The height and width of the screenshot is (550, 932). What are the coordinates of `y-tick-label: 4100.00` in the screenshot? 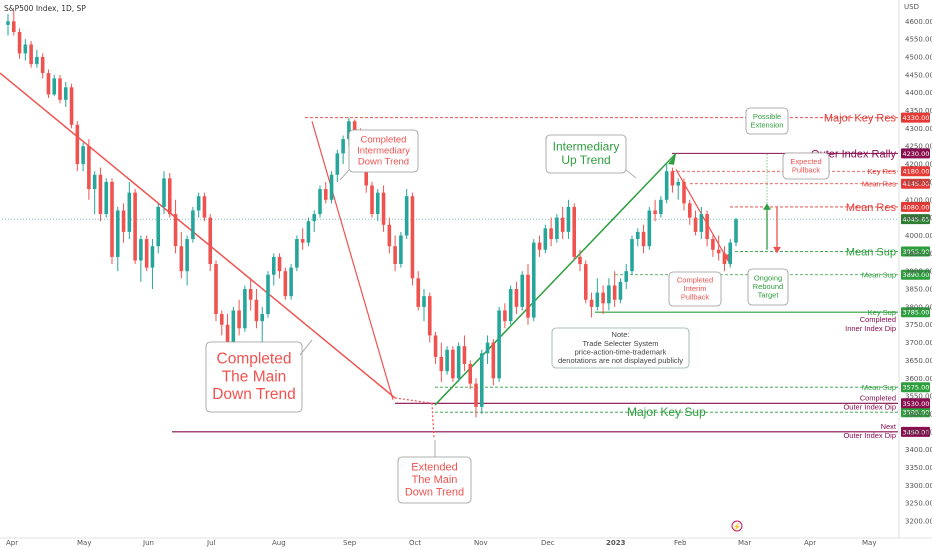 It's located at (918, 200).